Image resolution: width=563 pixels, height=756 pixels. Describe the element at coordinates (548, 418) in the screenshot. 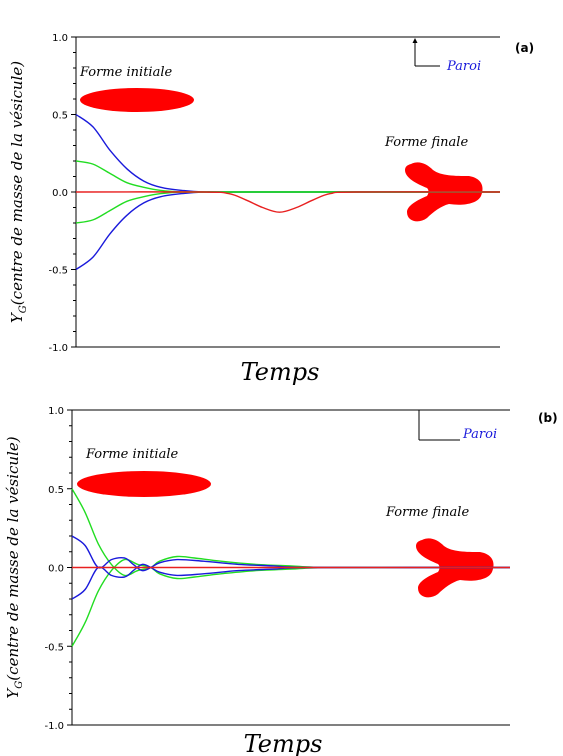

I see `panel-label: (b)` at that location.